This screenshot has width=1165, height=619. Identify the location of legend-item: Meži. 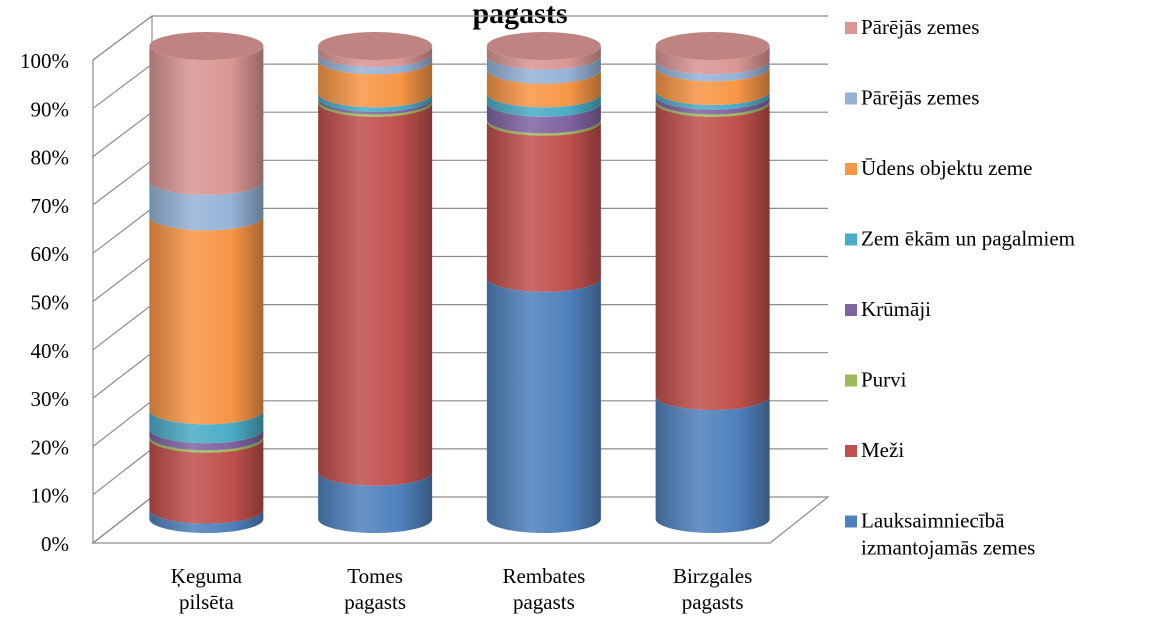
(874, 450).